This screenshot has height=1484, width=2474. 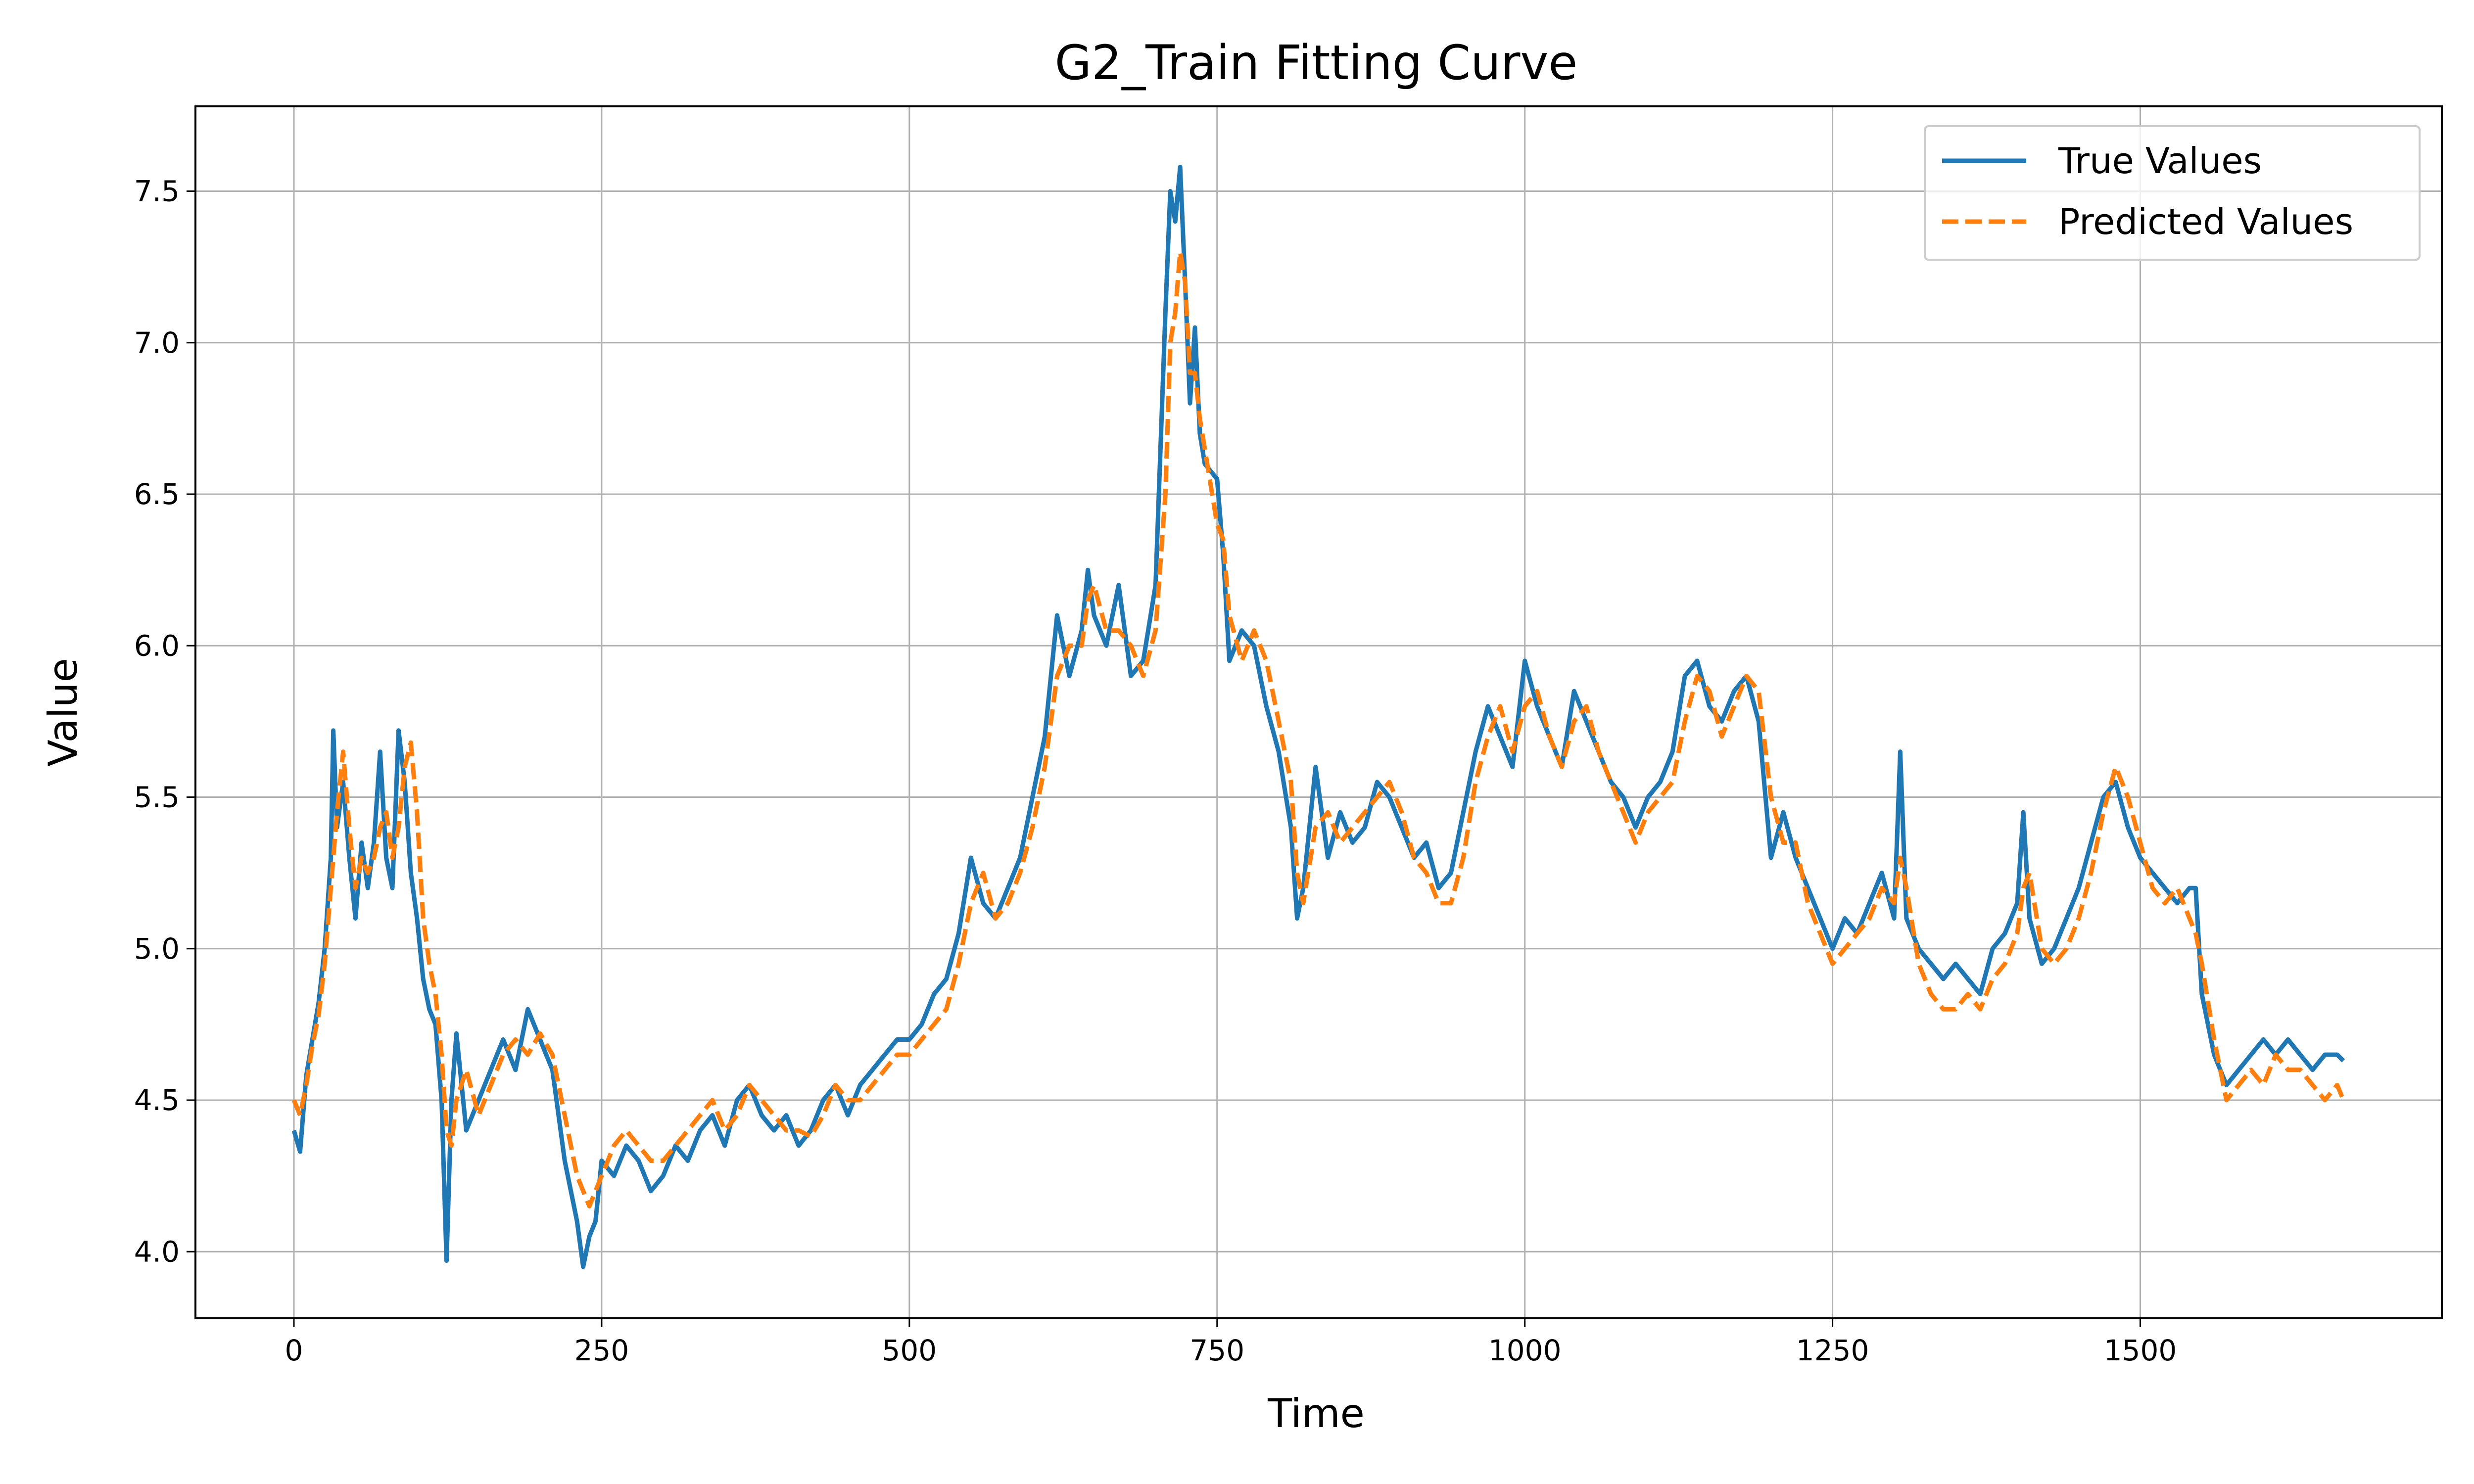 What do you see at coordinates (1833, 1350) in the screenshot?
I see `x-tick-label: 1250` at bounding box center [1833, 1350].